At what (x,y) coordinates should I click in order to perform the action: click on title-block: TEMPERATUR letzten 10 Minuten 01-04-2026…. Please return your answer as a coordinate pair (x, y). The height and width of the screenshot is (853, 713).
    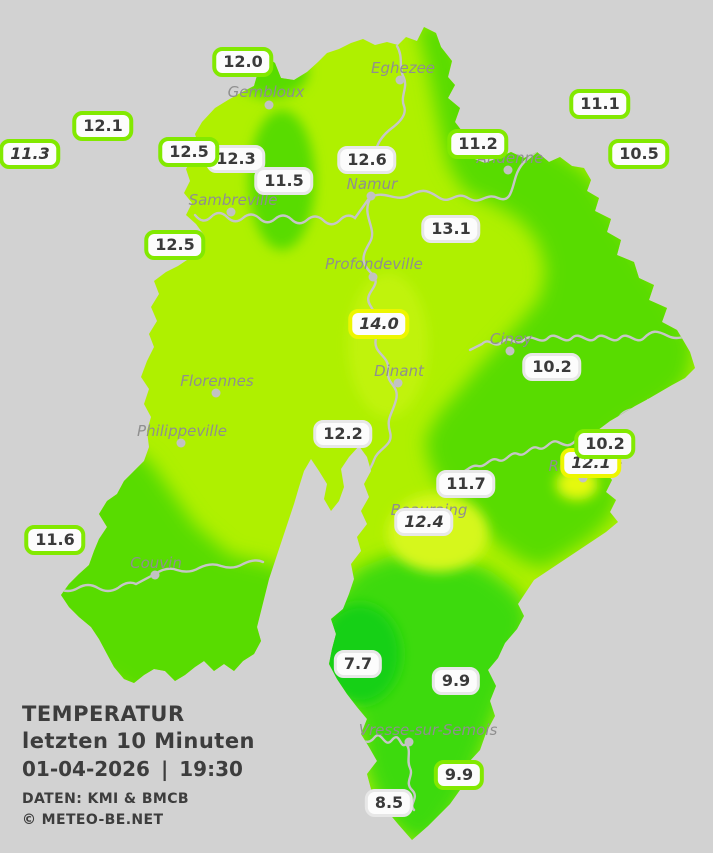
    Looking at the image, I should click on (138, 766).